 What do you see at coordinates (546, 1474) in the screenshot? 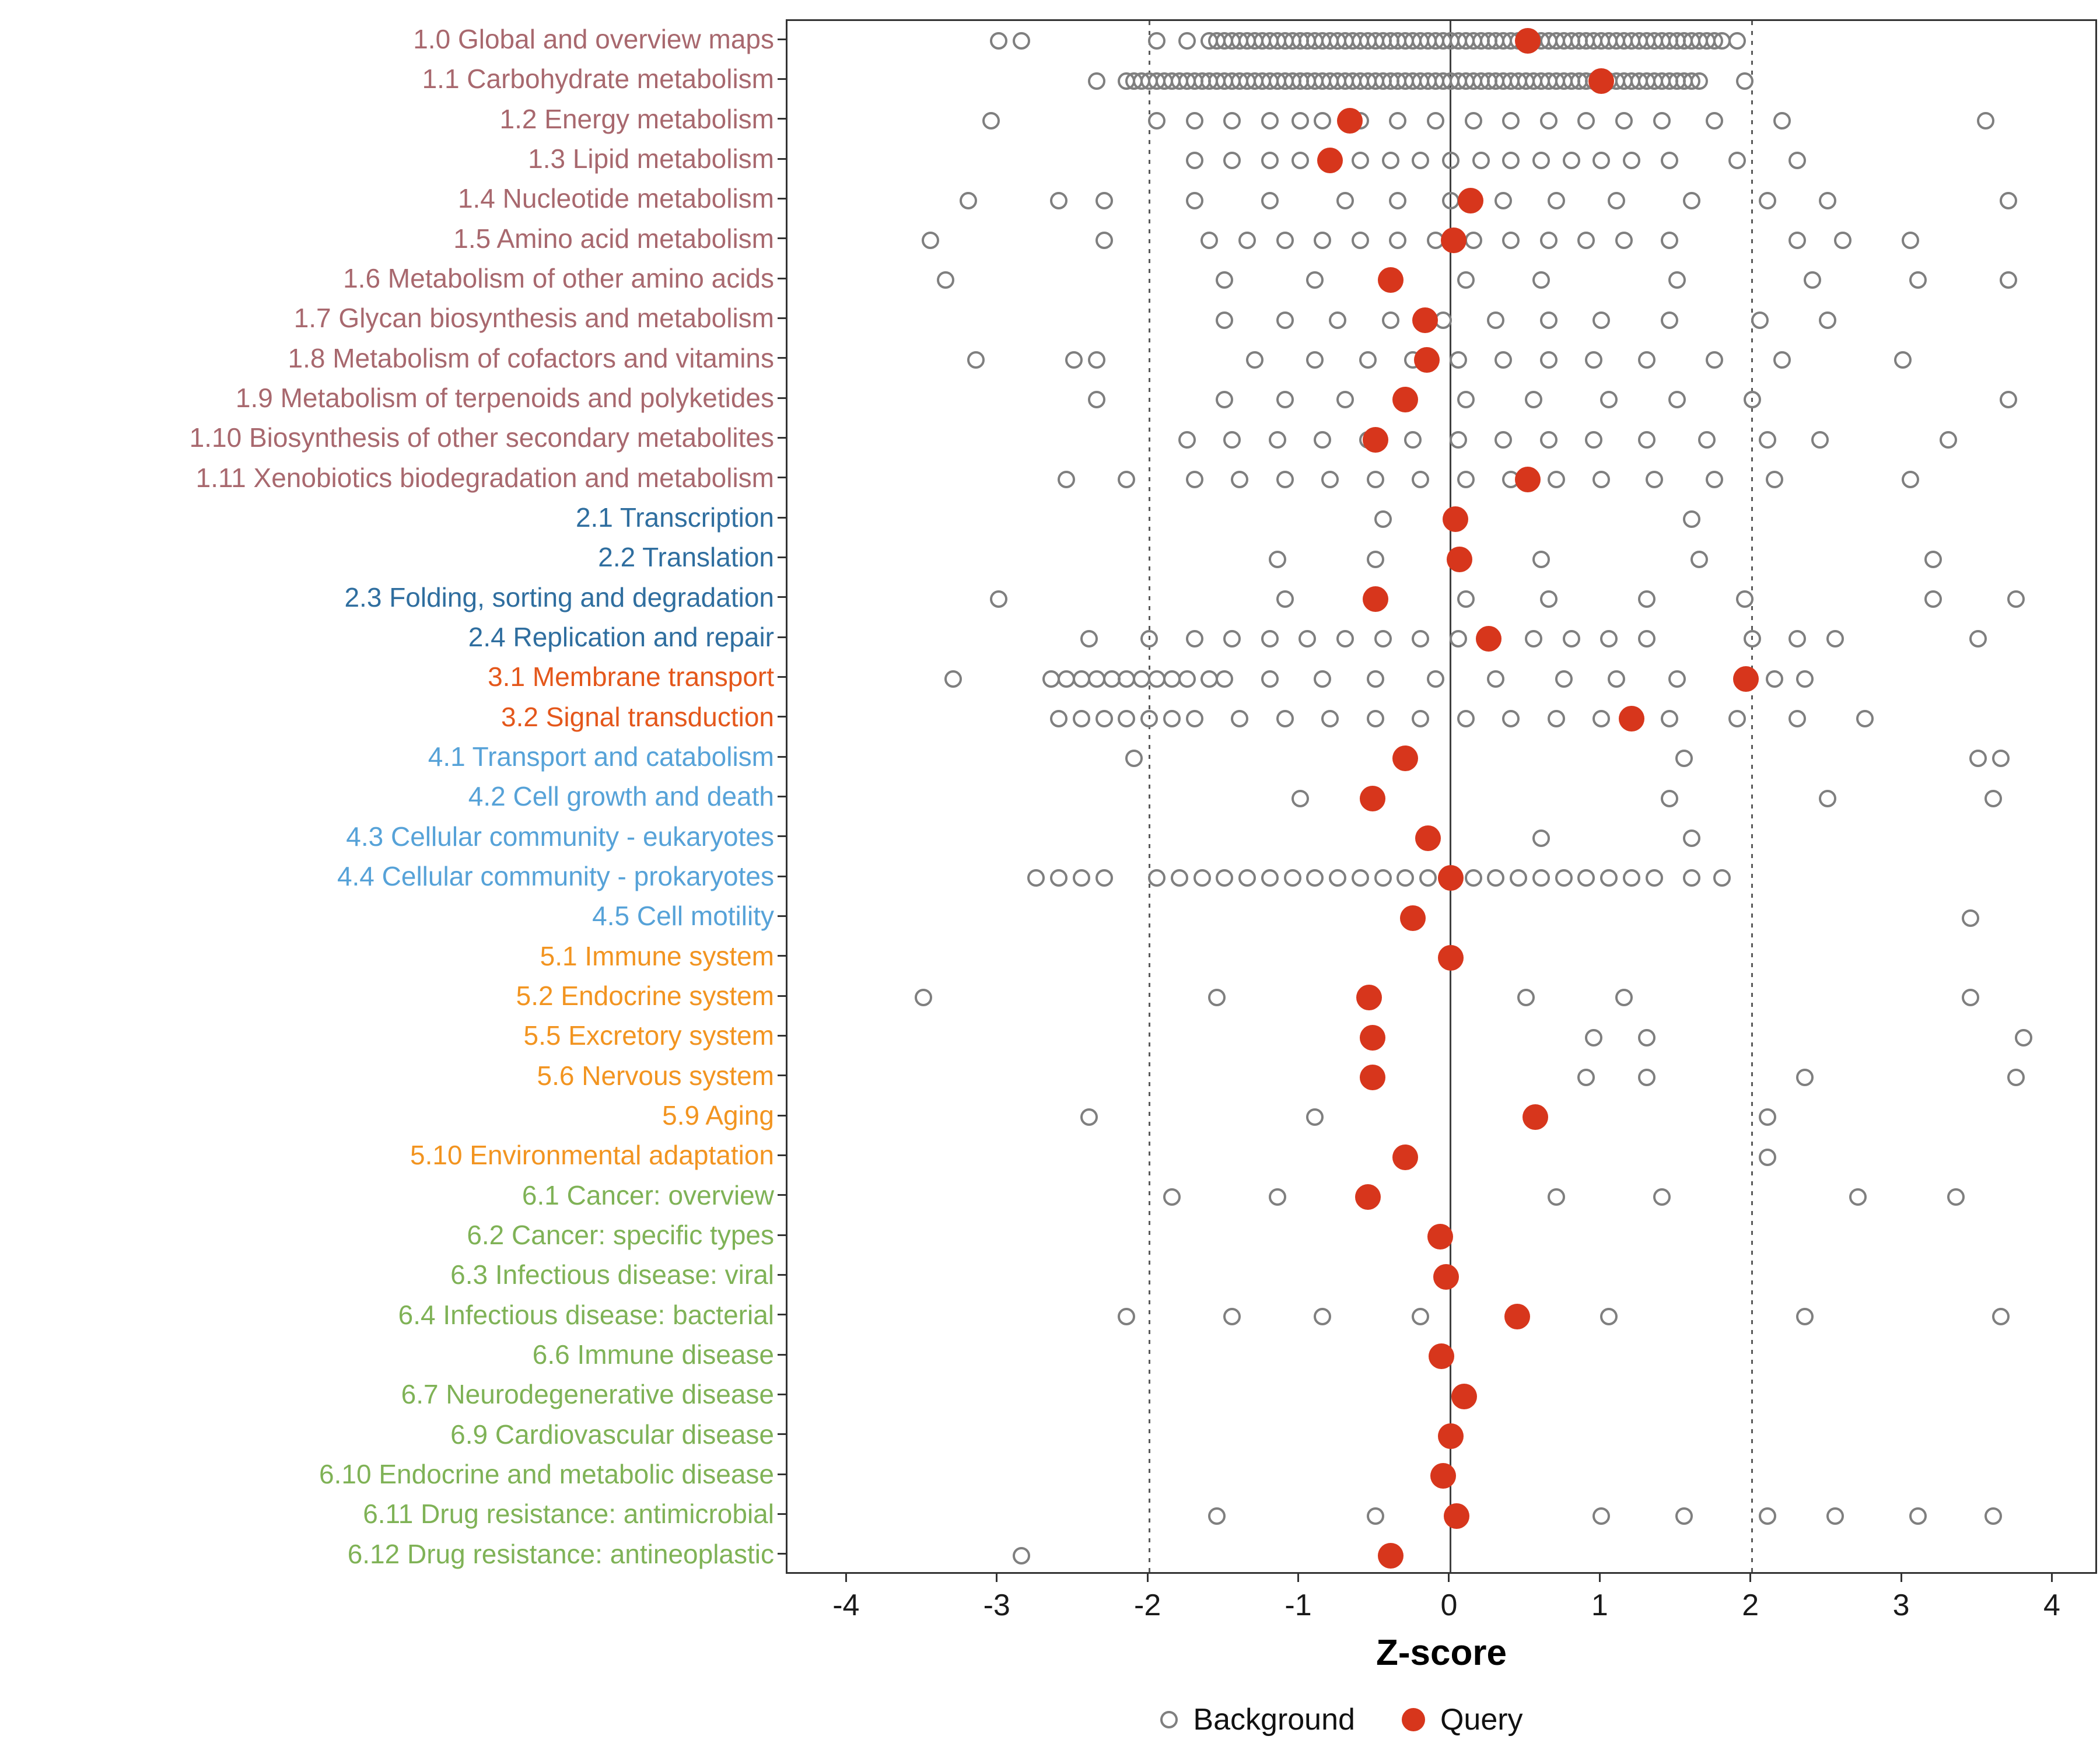
I see `category-label: 6.10 Endocrine and metabolic disease` at bounding box center [546, 1474].